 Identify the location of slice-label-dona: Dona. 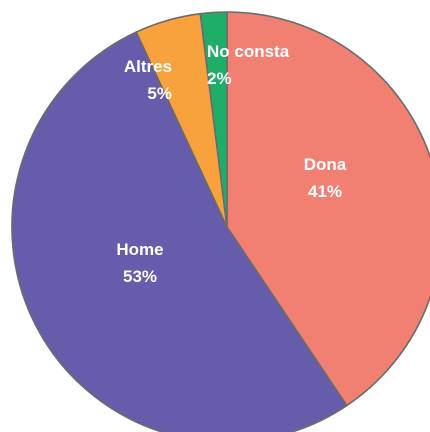
(325, 164).